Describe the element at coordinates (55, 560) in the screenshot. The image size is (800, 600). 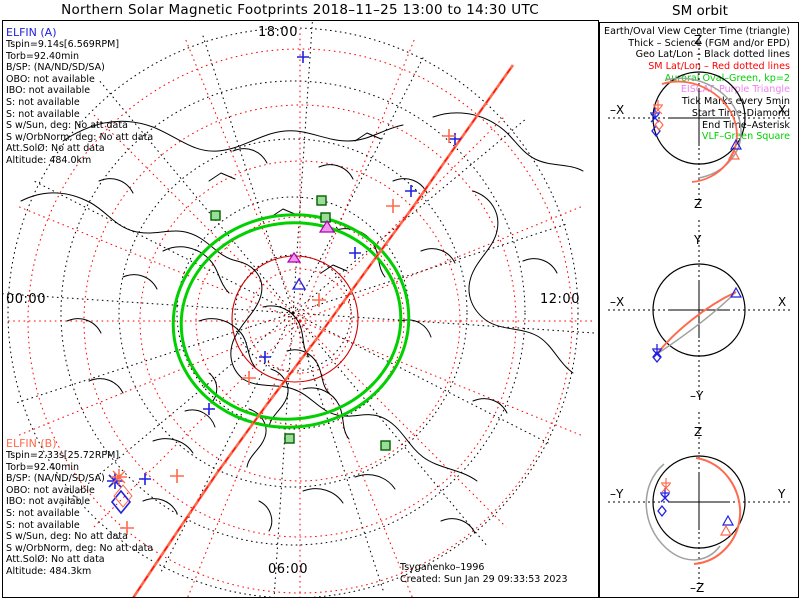
I see `elfin-b-attsol: Att.SolØ: No att data` at that location.